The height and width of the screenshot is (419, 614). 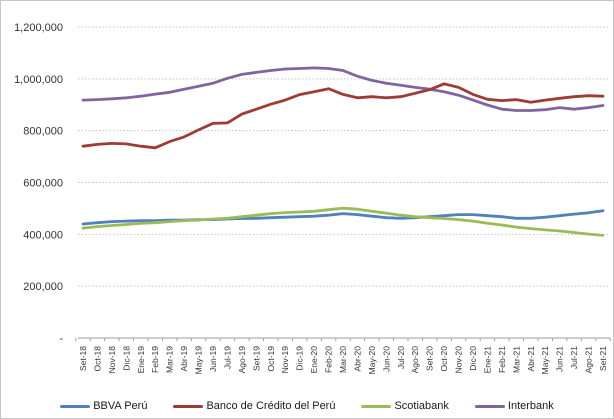 What do you see at coordinates (516, 359) in the screenshot?
I see `x-axis-tick-label: Mar-21` at bounding box center [516, 359].